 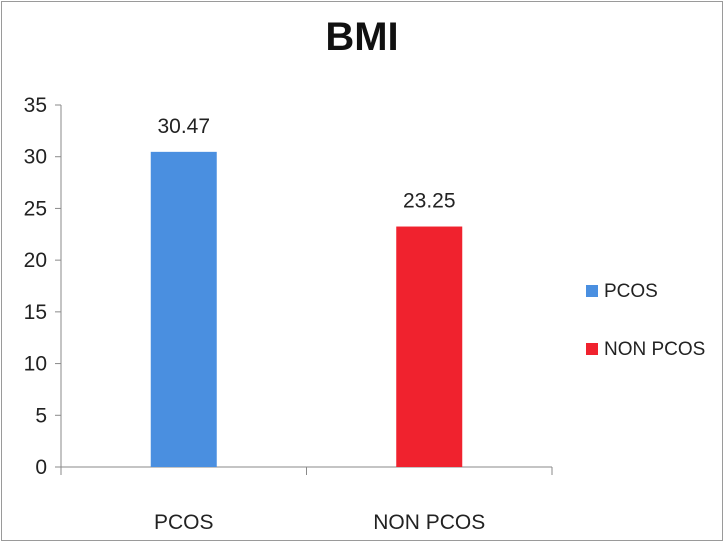 What do you see at coordinates (35, 157) in the screenshot?
I see `y-tick-label: 30` at bounding box center [35, 157].